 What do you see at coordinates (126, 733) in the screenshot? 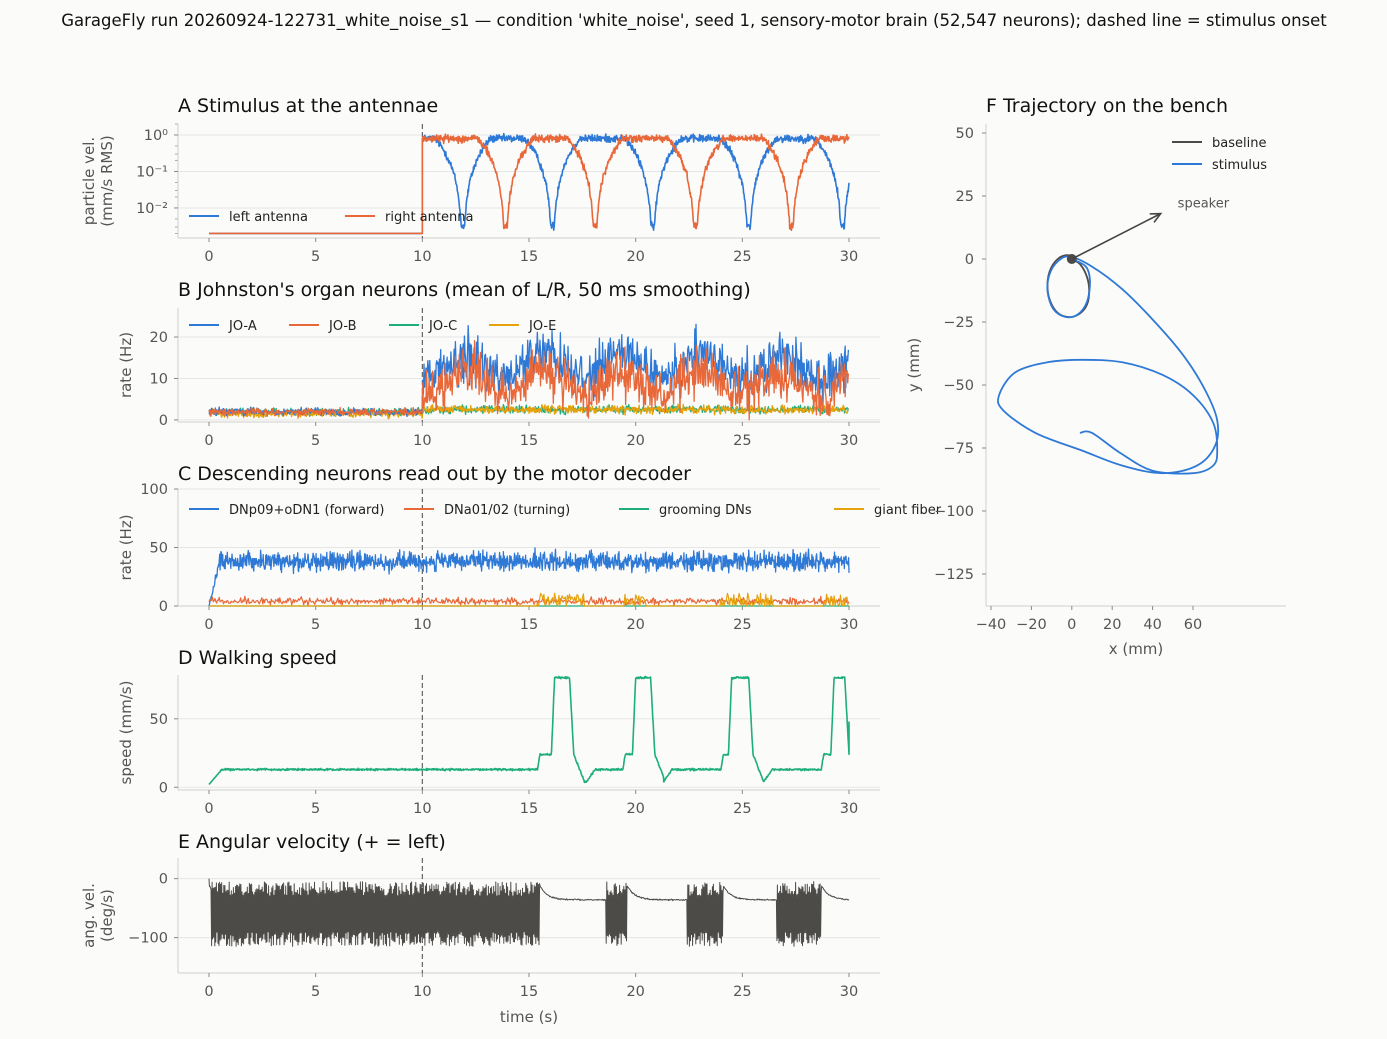
I see `y-axis-label: speed (mm/s)` at bounding box center [126, 733].